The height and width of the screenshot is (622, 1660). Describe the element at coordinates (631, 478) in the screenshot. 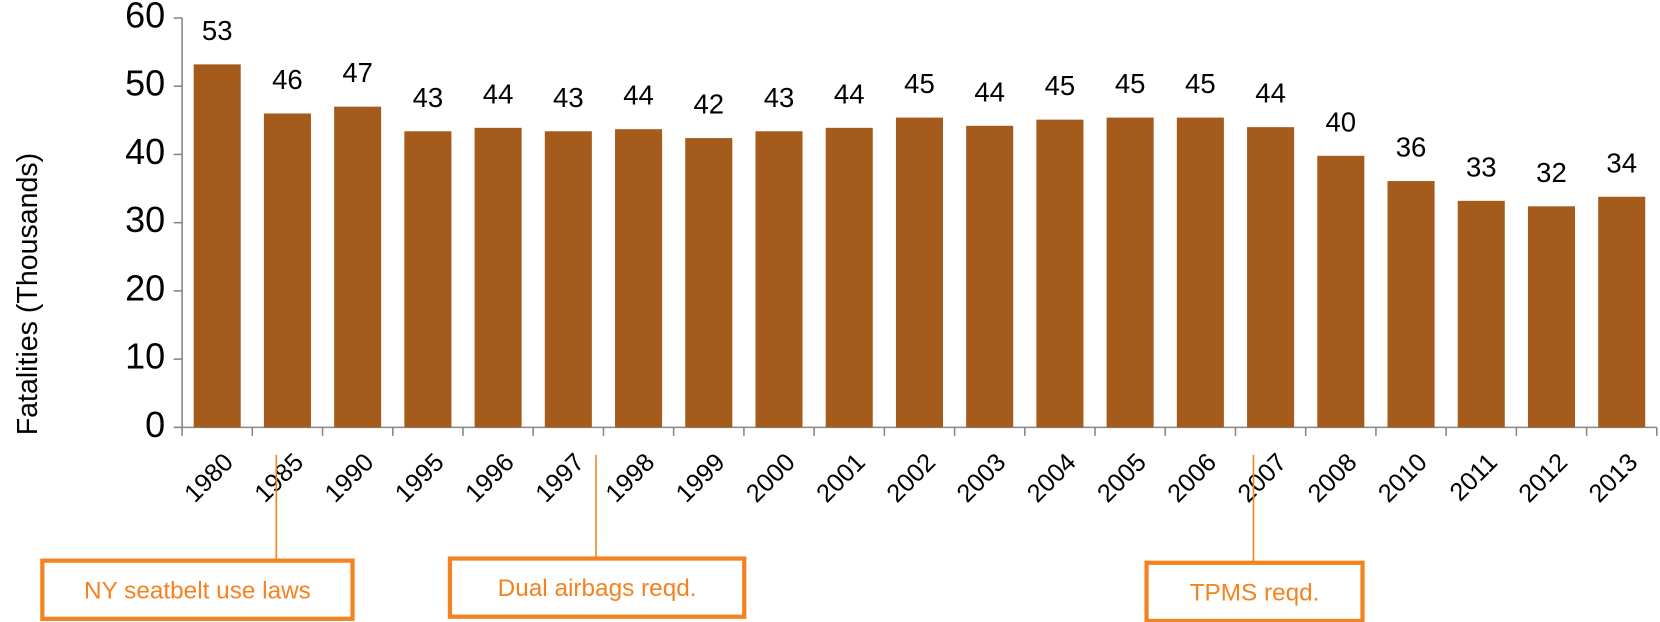

I see `x-tick-label: 1998` at that location.